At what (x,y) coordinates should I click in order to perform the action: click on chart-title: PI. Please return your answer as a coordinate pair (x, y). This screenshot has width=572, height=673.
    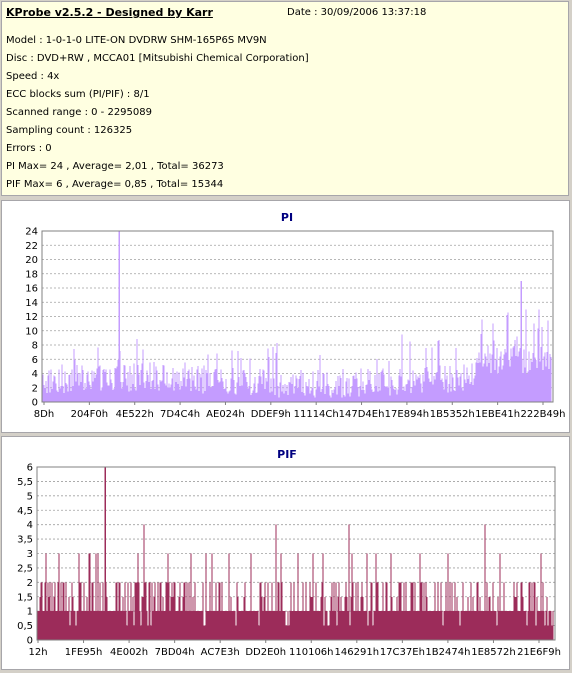
    Looking at the image, I should click on (287, 217).